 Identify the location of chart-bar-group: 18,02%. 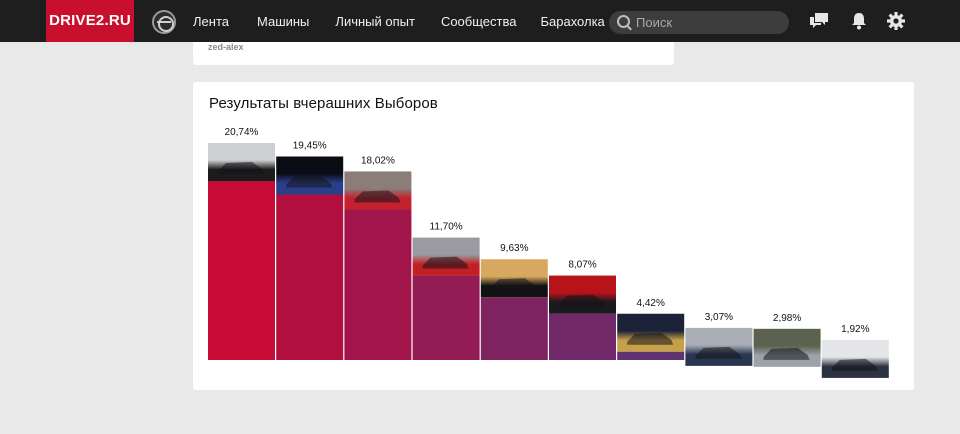
(378, 257).